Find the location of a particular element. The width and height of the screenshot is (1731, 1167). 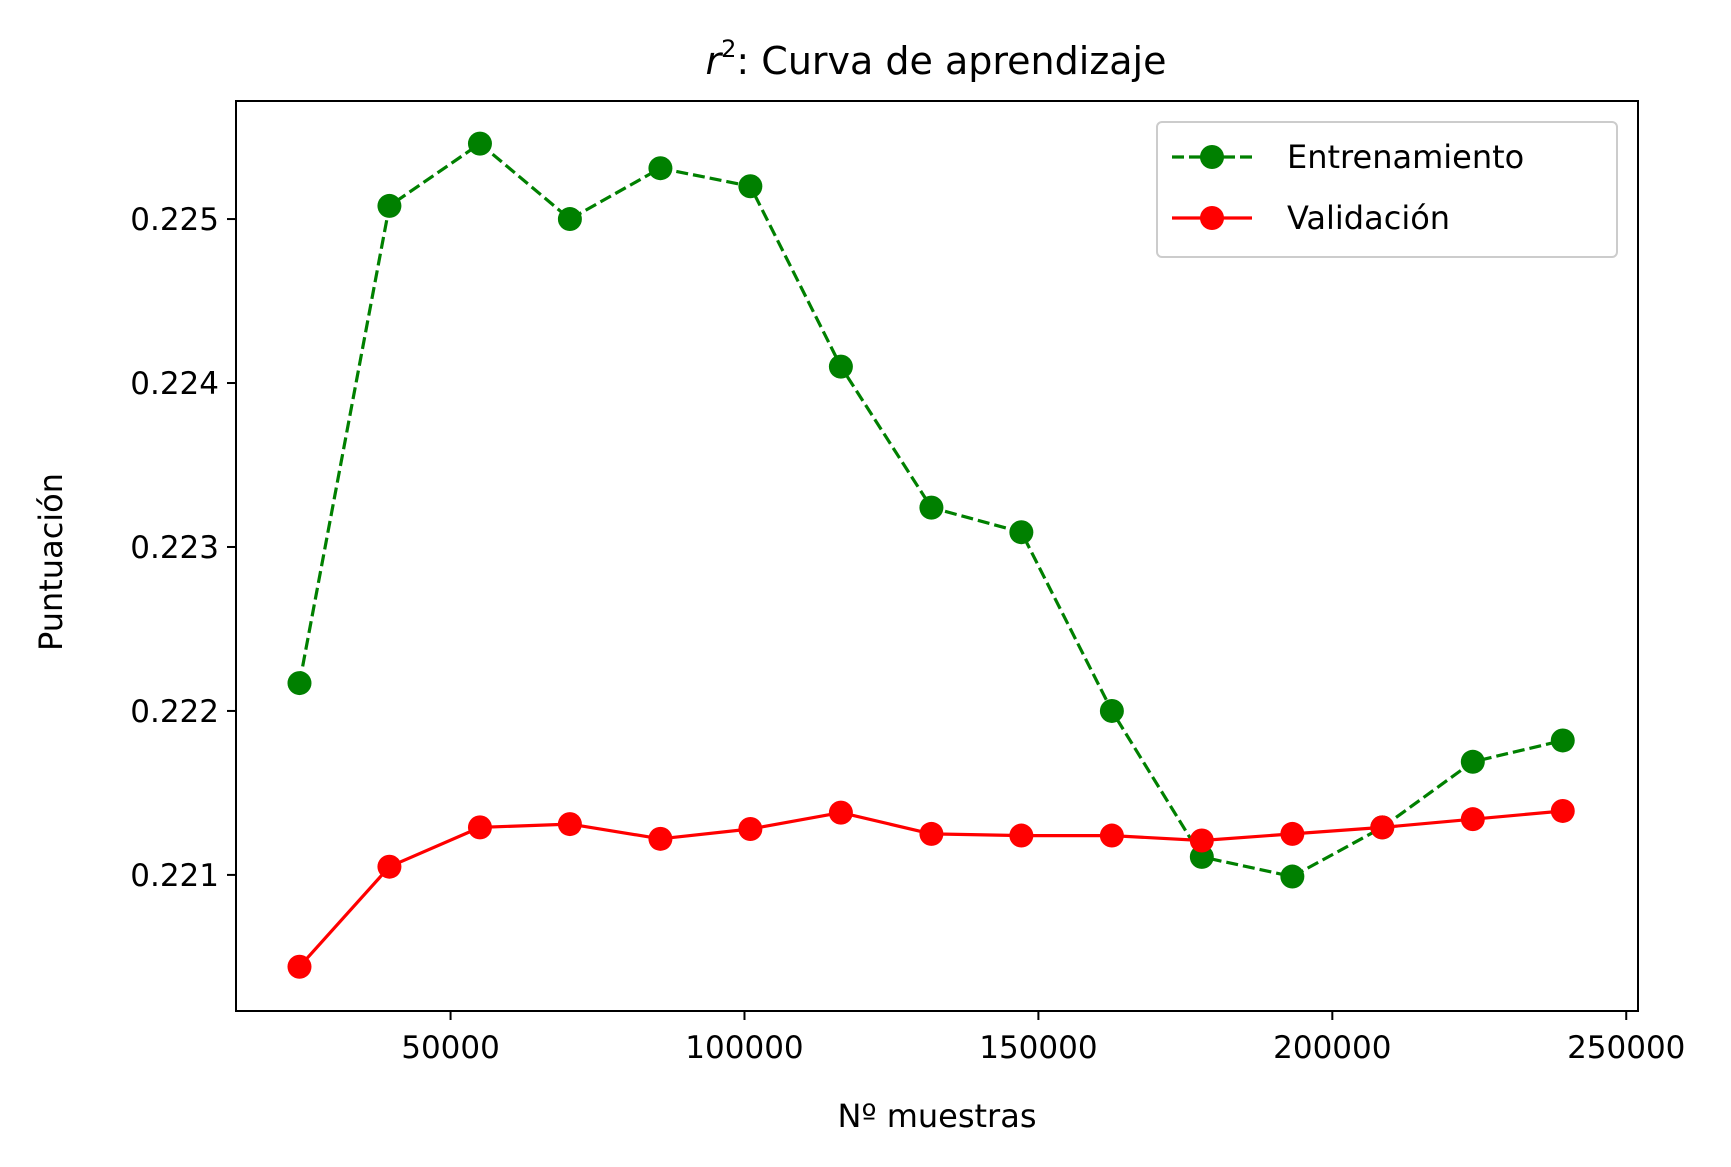

x-tick-label: 50000 is located at coordinates (450, 1048).